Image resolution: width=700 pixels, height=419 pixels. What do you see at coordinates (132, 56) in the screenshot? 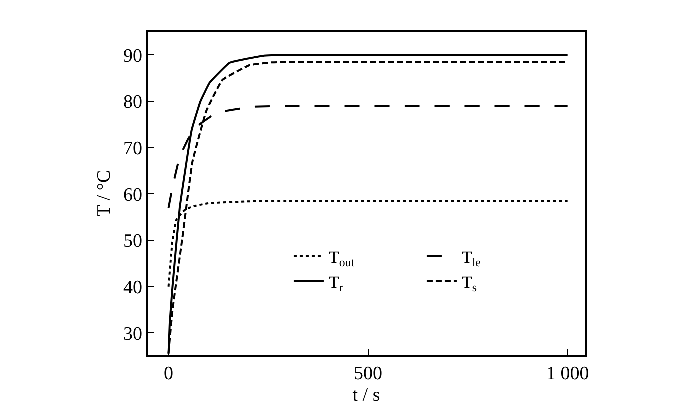
I see `y-tick-label: 90` at bounding box center [132, 56].